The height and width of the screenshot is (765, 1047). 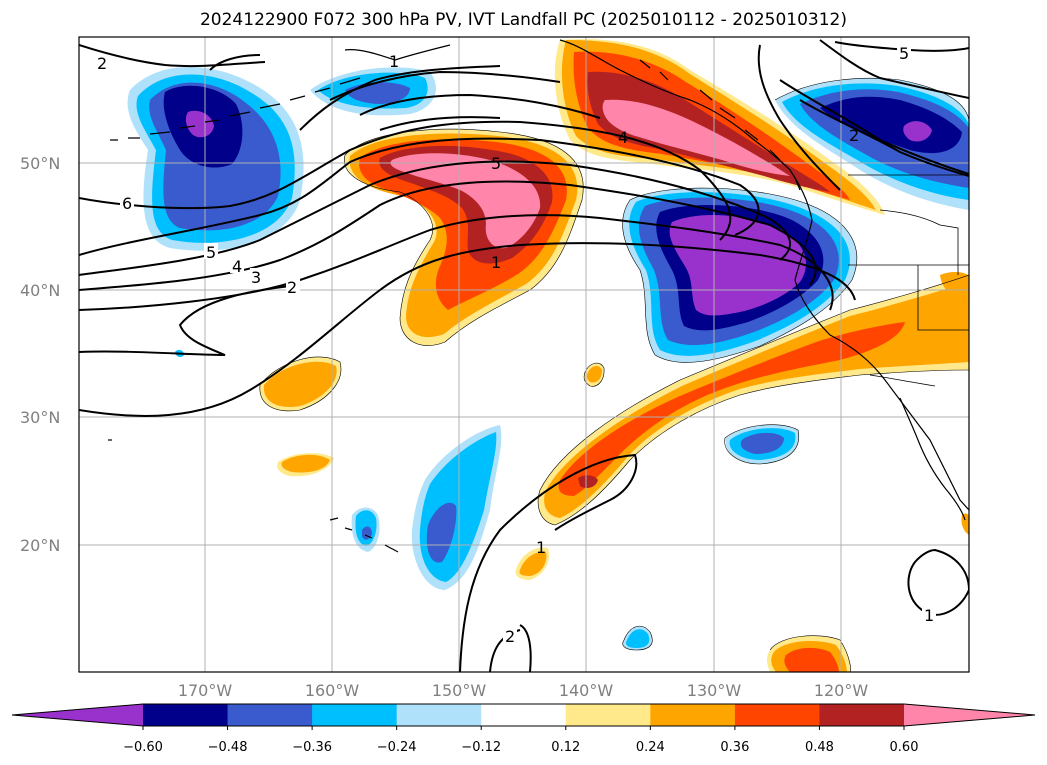 What do you see at coordinates (40, 417) in the screenshot?
I see `lat-label: 30°N` at bounding box center [40, 417].